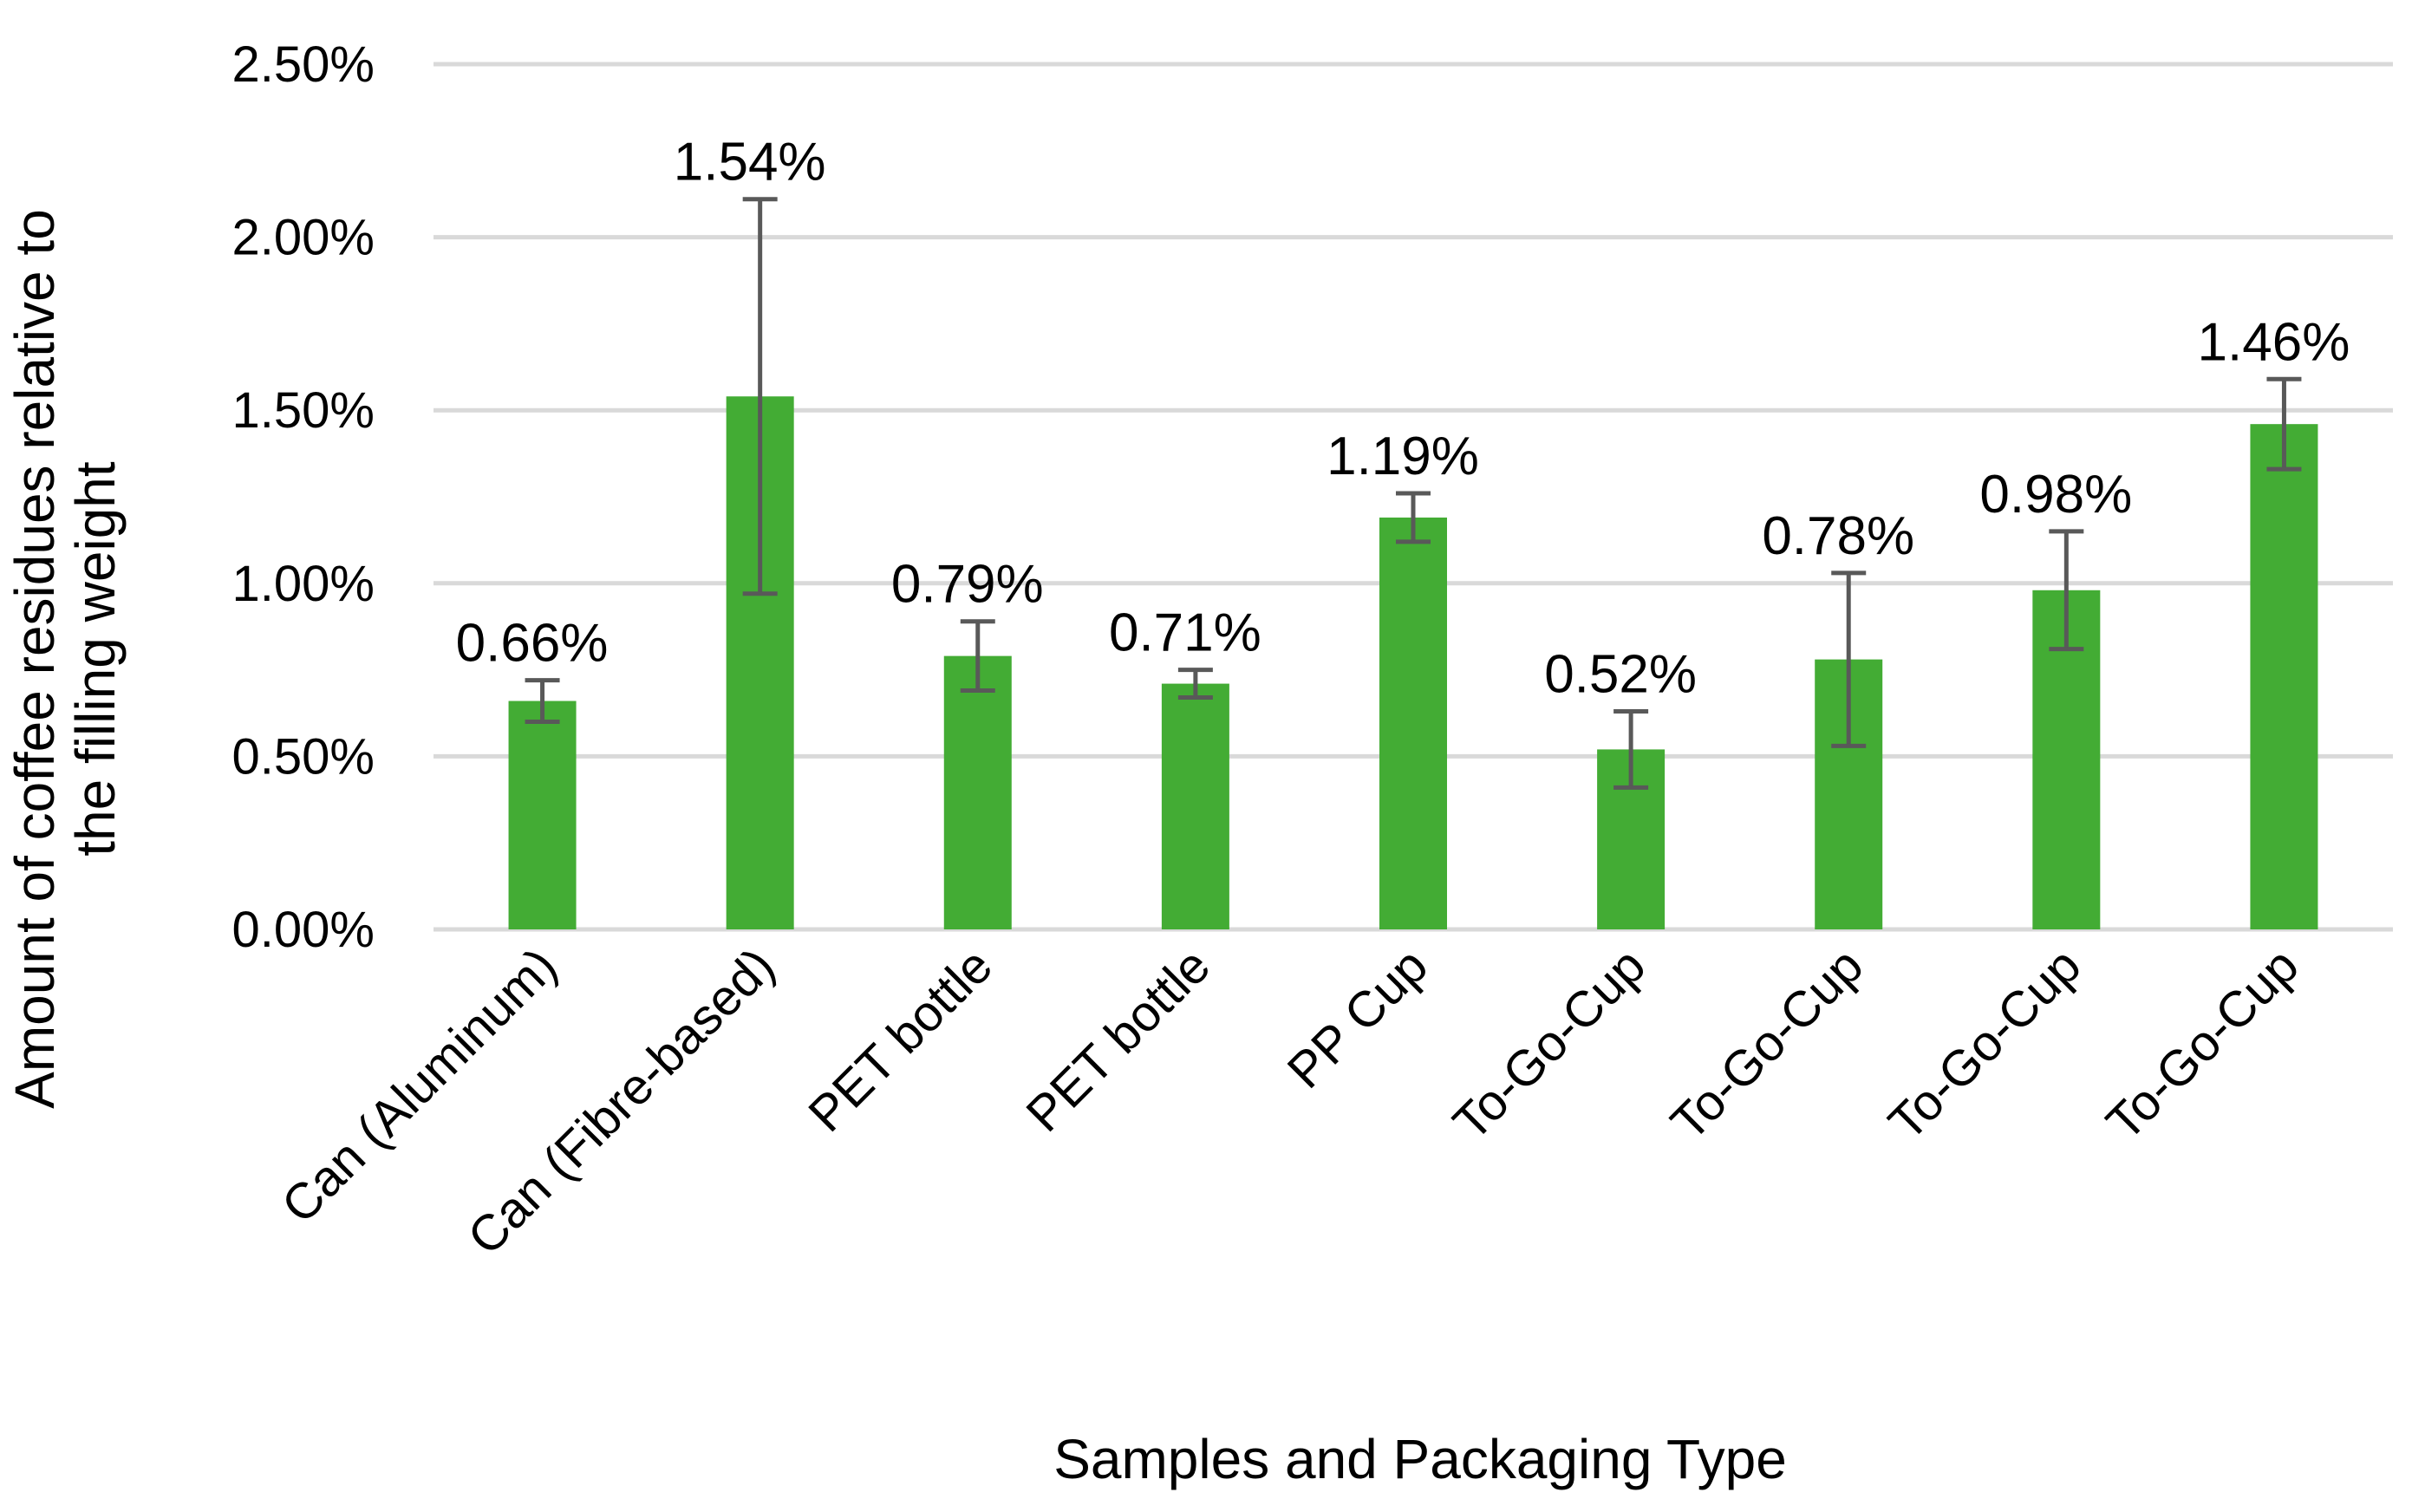 The width and height of the screenshot is (2412, 1512). Describe the element at coordinates (750, 162) in the screenshot. I see `data-label: 1.54%` at that location.